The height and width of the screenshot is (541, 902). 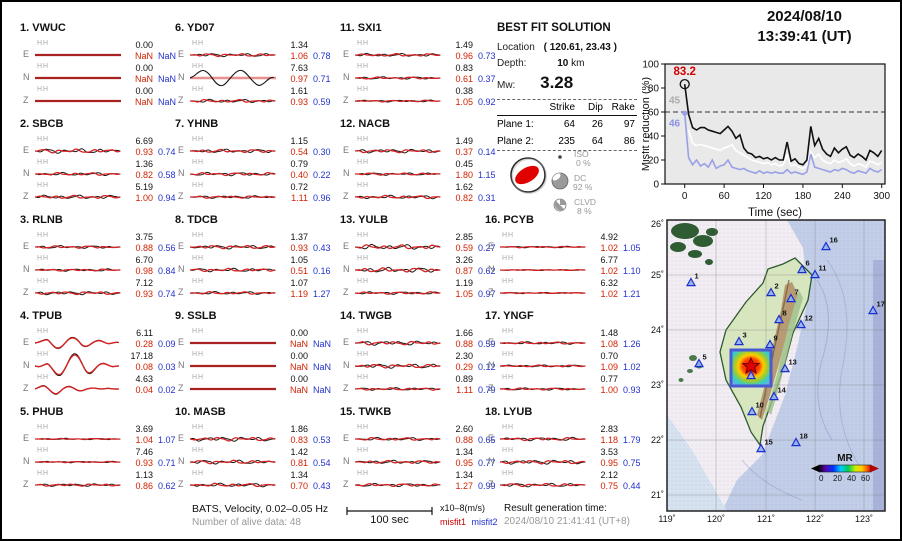 I want to click on colorbar-tick-label: 20, so click(x=837, y=478).